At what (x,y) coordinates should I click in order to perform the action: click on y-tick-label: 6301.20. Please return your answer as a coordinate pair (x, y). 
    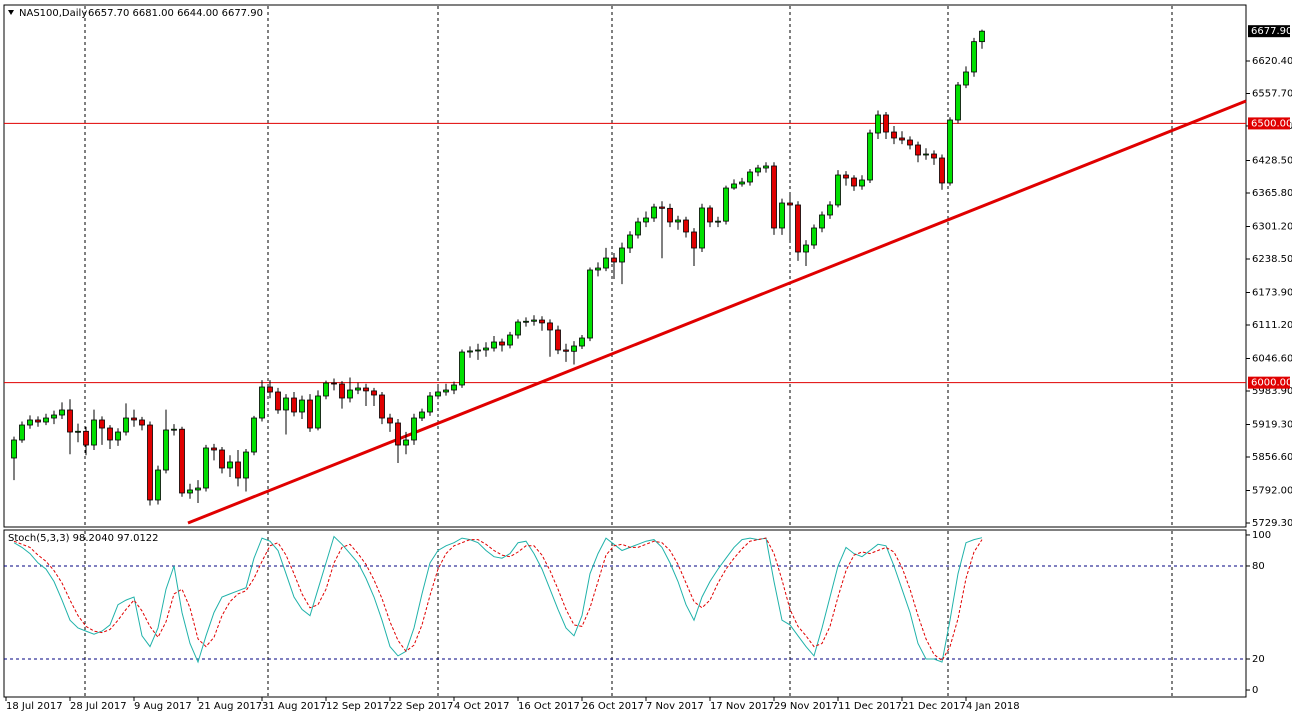
    Looking at the image, I should click on (1272, 226).